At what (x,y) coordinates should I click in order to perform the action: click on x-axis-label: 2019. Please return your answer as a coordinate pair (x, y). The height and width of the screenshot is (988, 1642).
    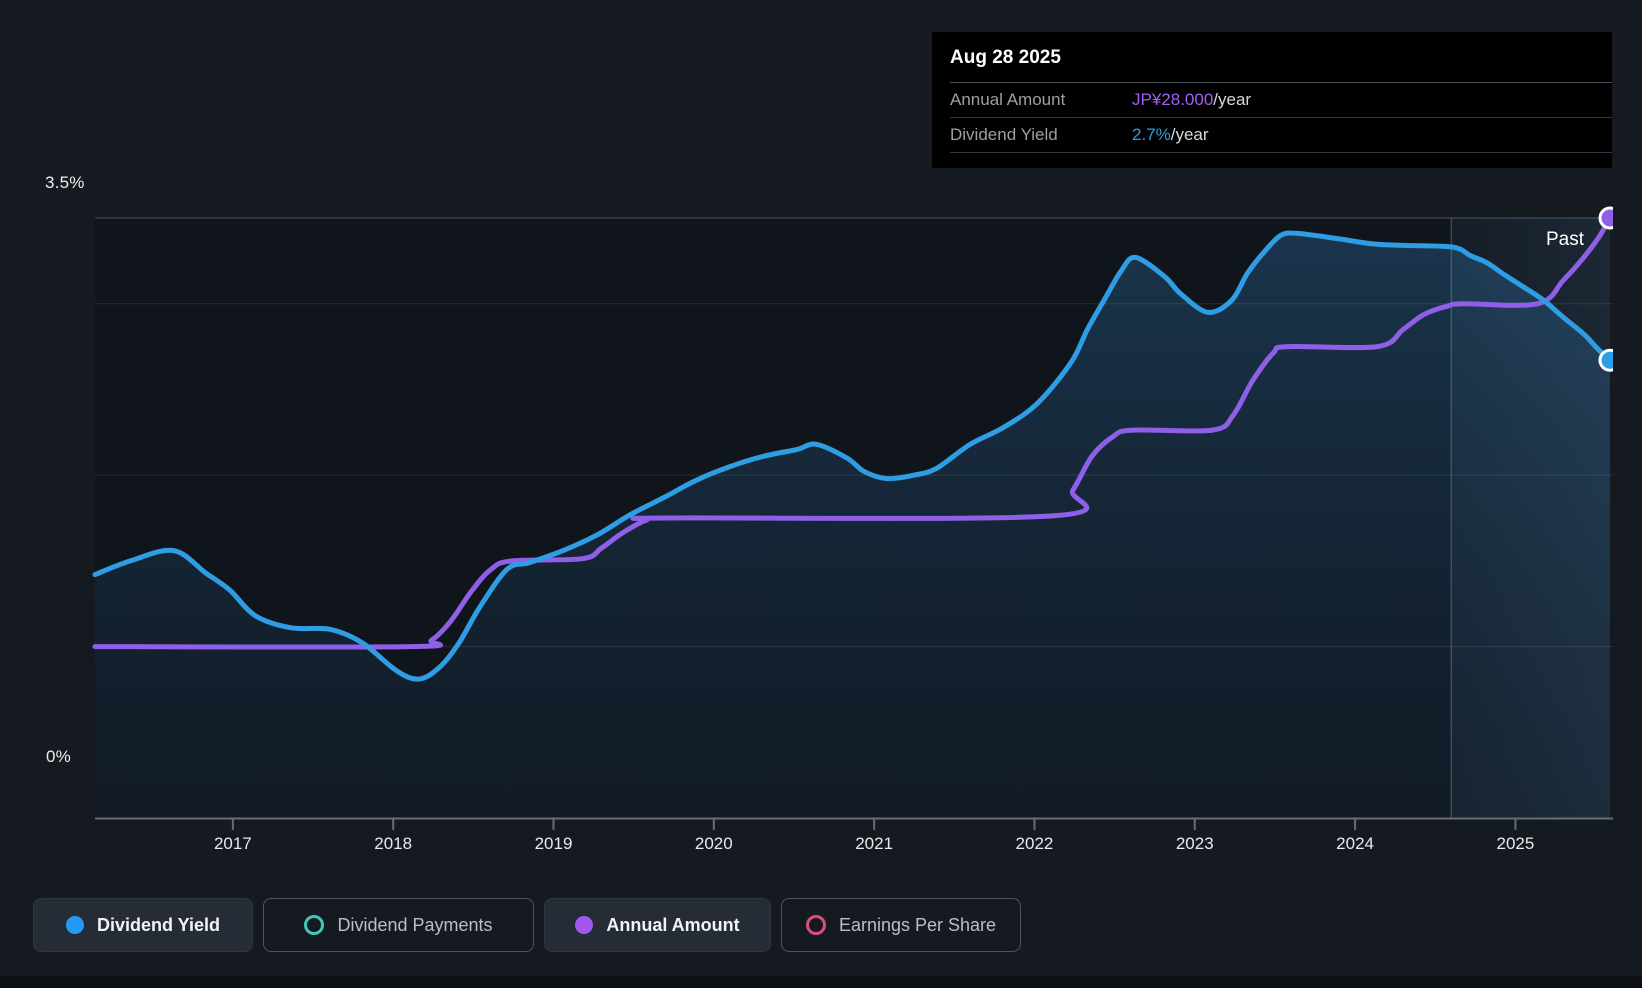
    Looking at the image, I should click on (553, 843).